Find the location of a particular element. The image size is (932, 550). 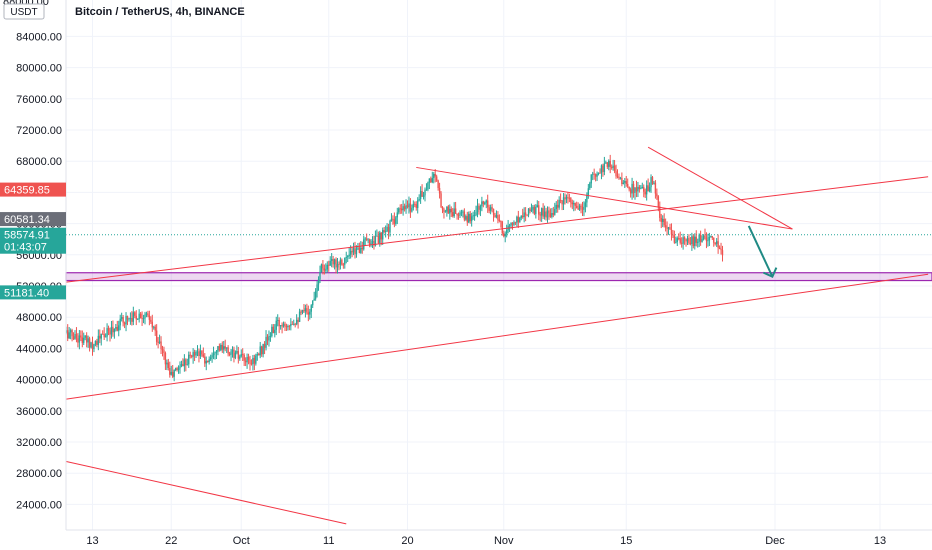

y-tick-label: 84000.00 is located at coordinates (39, 37).